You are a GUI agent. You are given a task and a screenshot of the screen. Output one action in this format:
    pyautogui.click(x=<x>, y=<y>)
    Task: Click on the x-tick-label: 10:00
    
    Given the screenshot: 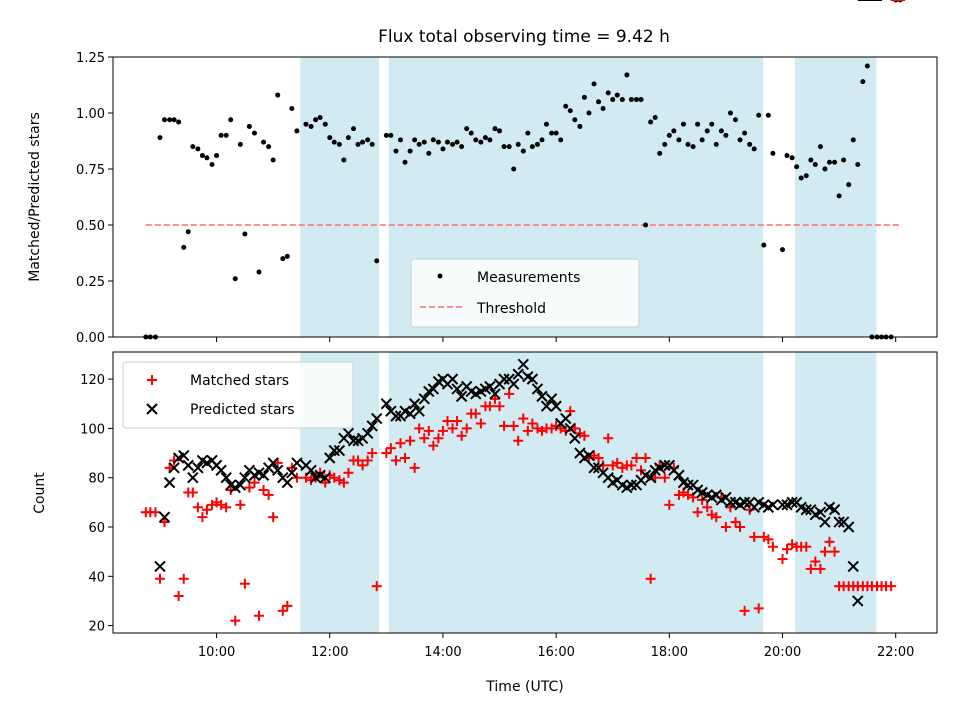 What is the action you would take?
    pyautogui.click(x=216, y=652)
    